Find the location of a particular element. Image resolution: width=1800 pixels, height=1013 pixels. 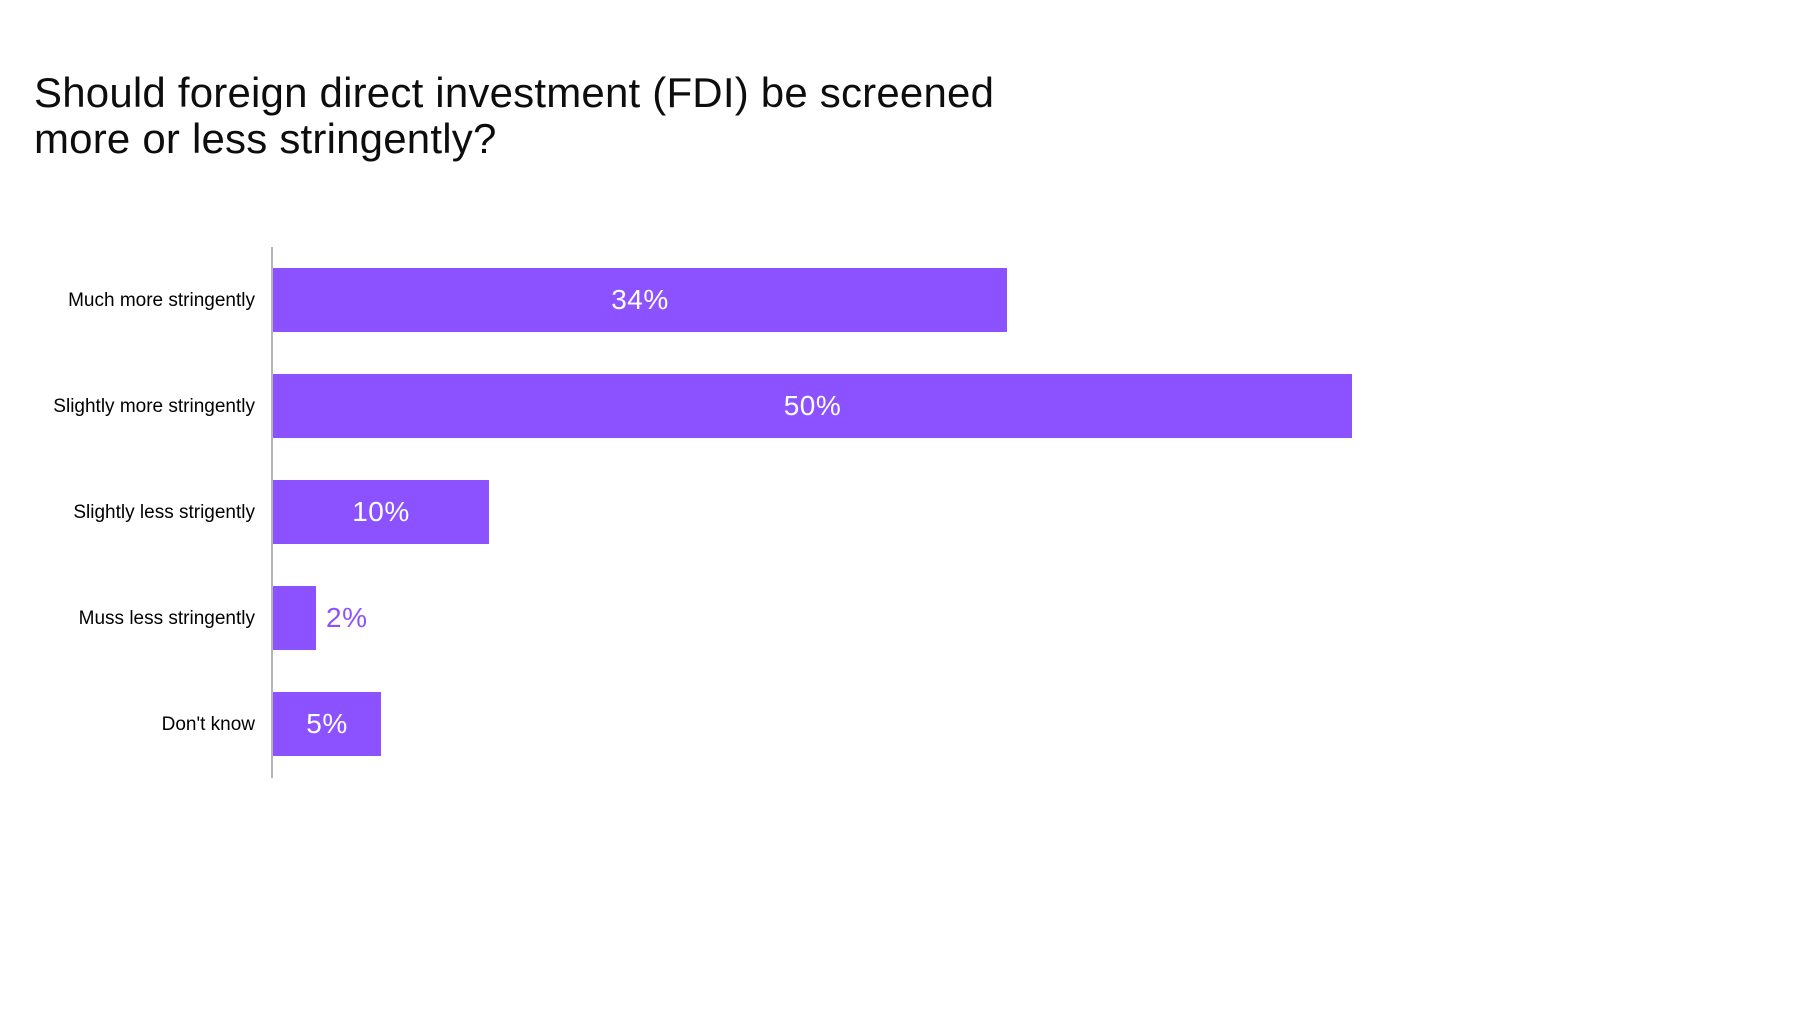

bar: 5% is located at coordinates (327, 724).